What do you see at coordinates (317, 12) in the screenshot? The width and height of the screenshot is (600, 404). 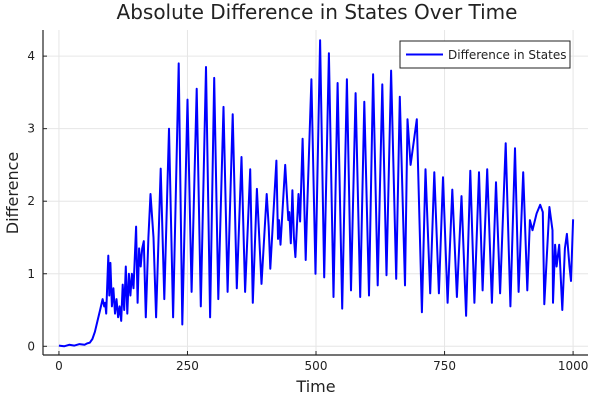 I see `chart-title: Absolute Difference in States Over Time` at bounding box center [317, 12].